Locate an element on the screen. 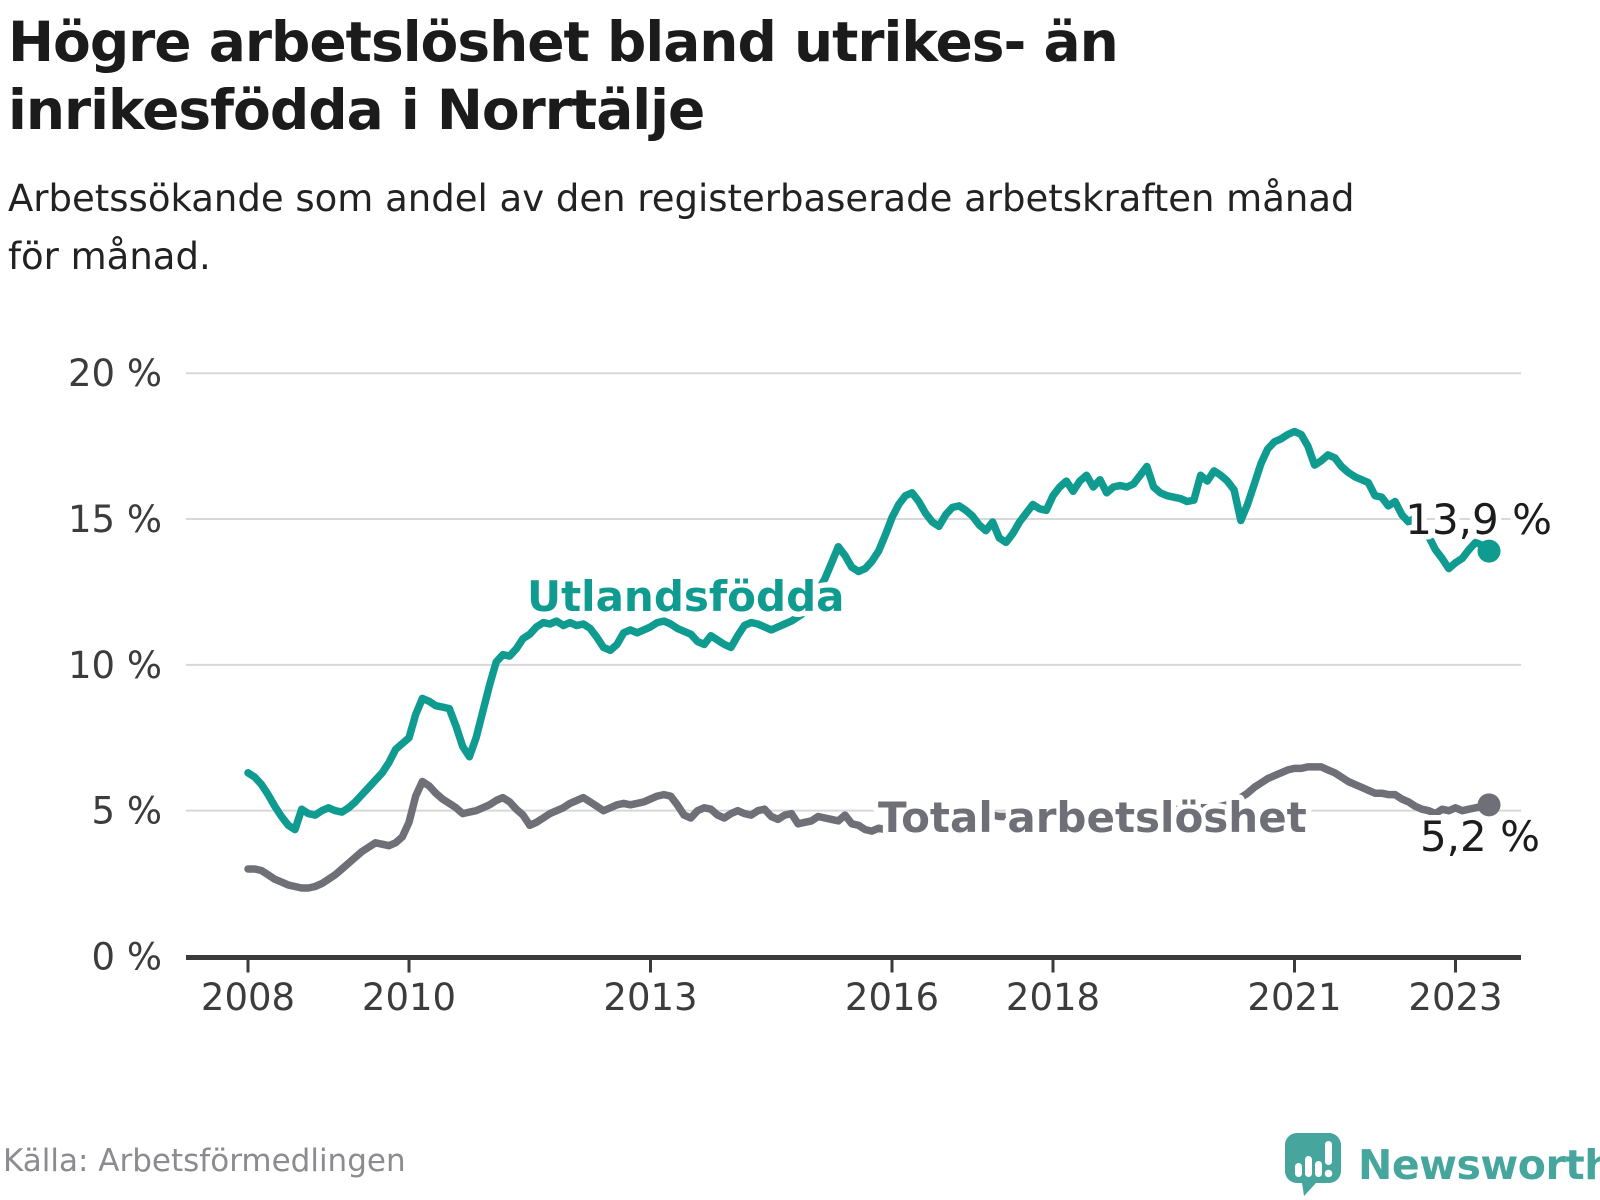 The image size is (1600, 1200). series-label-total-arbetsloshet: Total arbetslöshet is located at coordinates (1092, 817).